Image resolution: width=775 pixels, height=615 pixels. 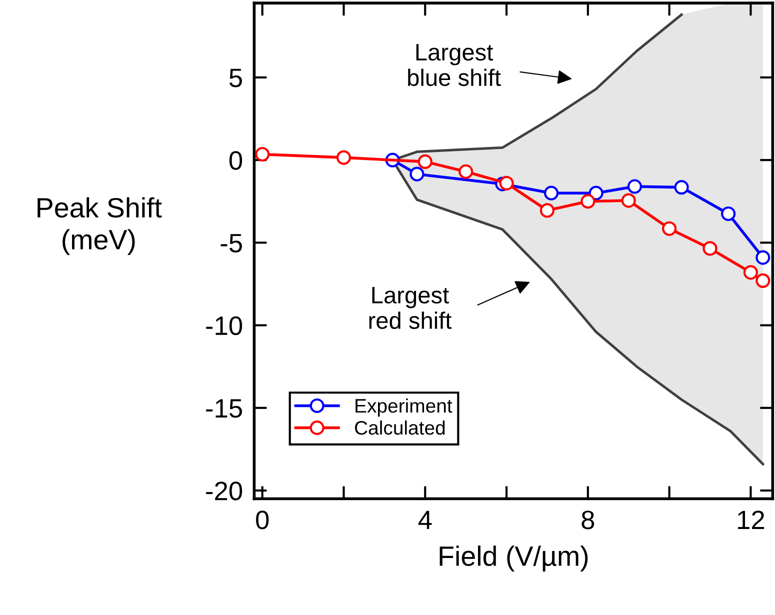 What do you see at coordinates (404, 407) in the screenshot?
I see `legend-label: Experiment` at bounding box center [404, 407].